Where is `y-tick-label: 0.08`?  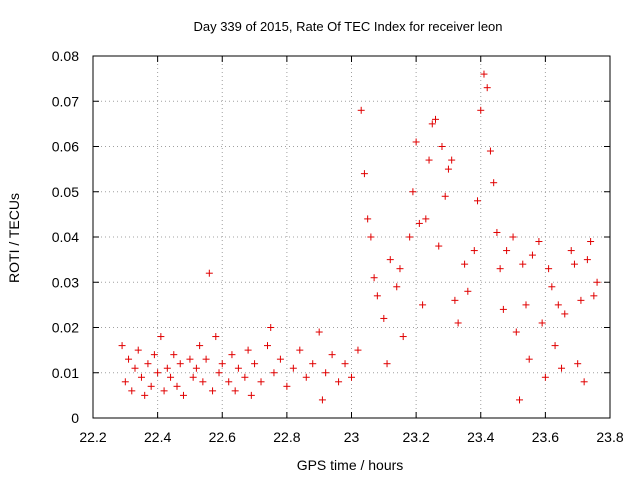 y-tick-label: 0.08 is located at coordinates (65, 56).